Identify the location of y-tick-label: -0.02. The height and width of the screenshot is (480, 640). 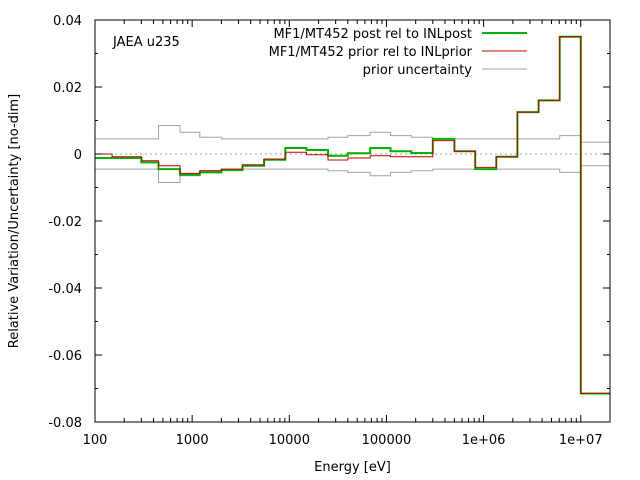
(65, 222).